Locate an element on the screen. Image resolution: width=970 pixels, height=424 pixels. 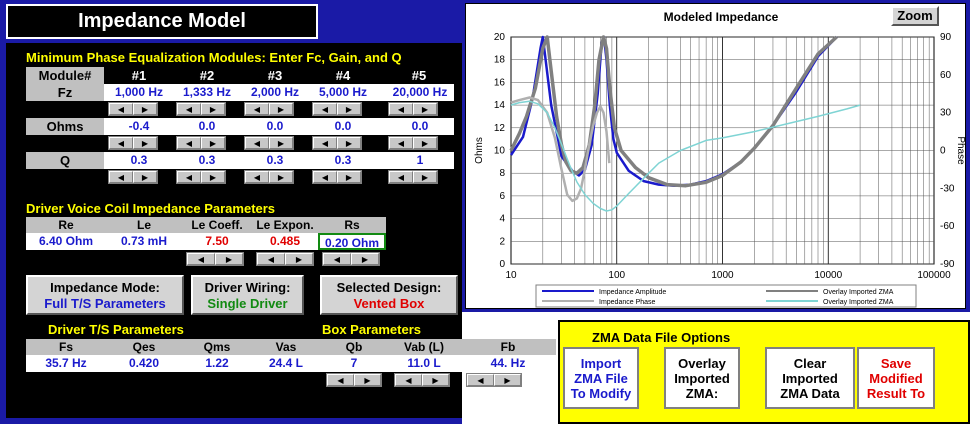
save-result-label: Save Modified Result To is located at coordinates (896, 378).